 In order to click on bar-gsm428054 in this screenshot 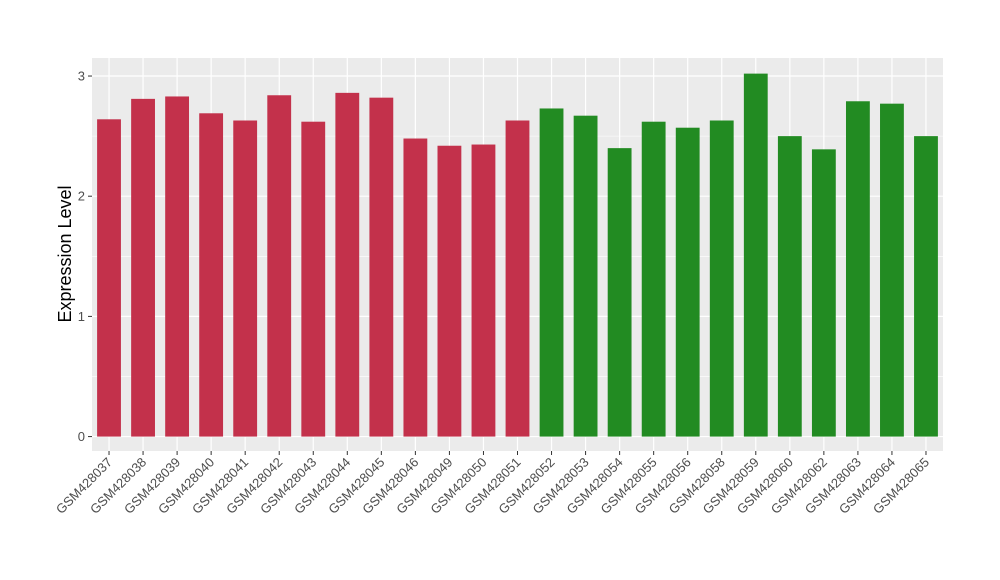, I will do `click(619, 292)`.